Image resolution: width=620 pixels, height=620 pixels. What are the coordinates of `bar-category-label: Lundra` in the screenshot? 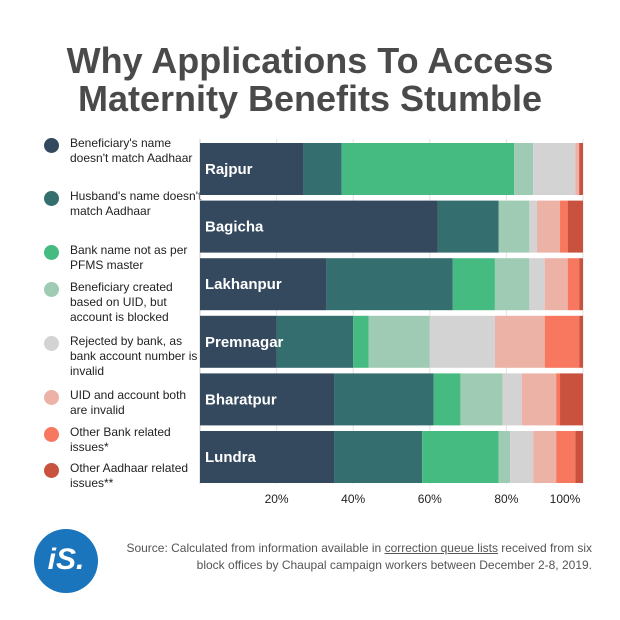 It's located at (230, 457).